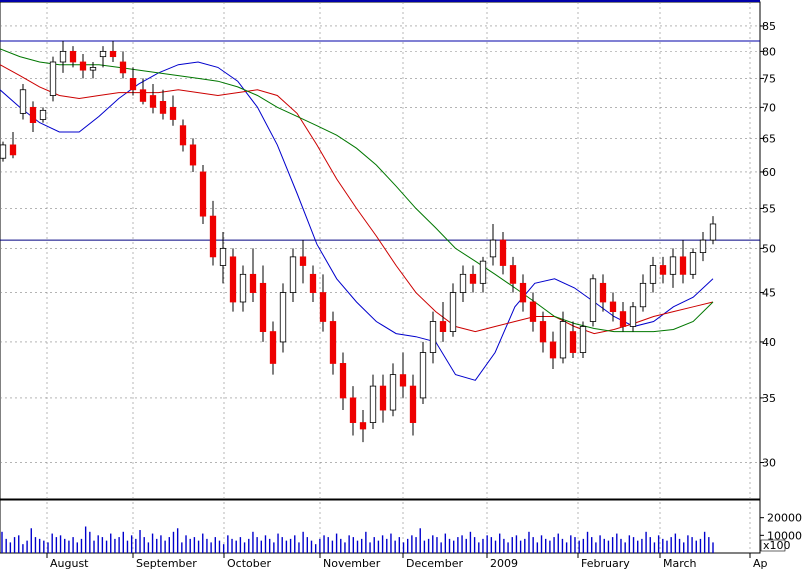  What do you see at coordinates (249, 563) in the screenshot?
I see `month-label: October` at bounding box center [249, 563].